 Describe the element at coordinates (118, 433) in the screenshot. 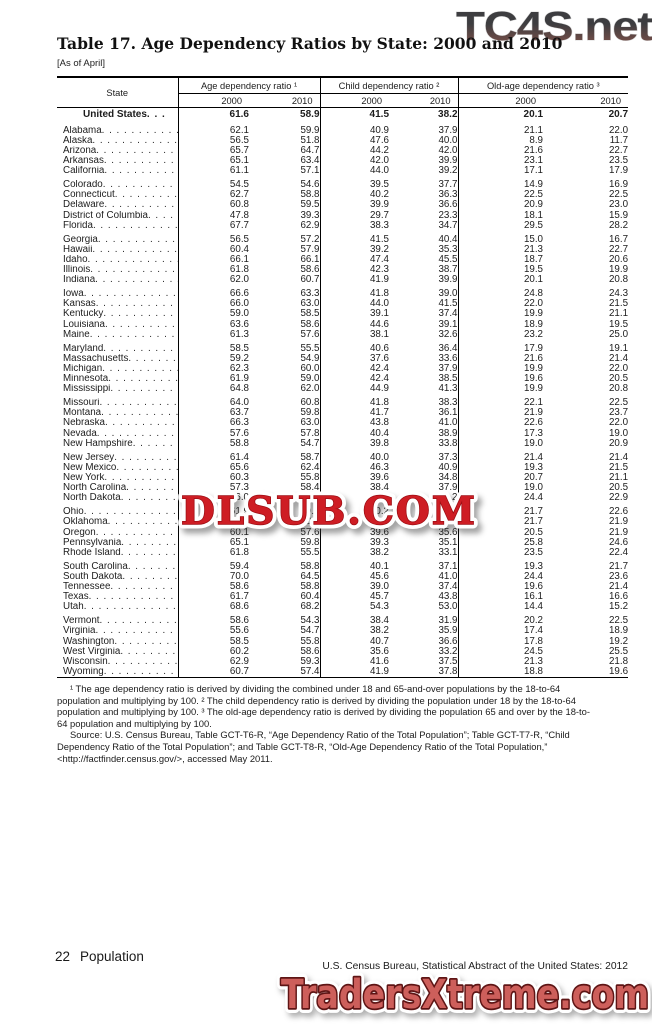

I see `state-name-cell: Nevada` at that location.